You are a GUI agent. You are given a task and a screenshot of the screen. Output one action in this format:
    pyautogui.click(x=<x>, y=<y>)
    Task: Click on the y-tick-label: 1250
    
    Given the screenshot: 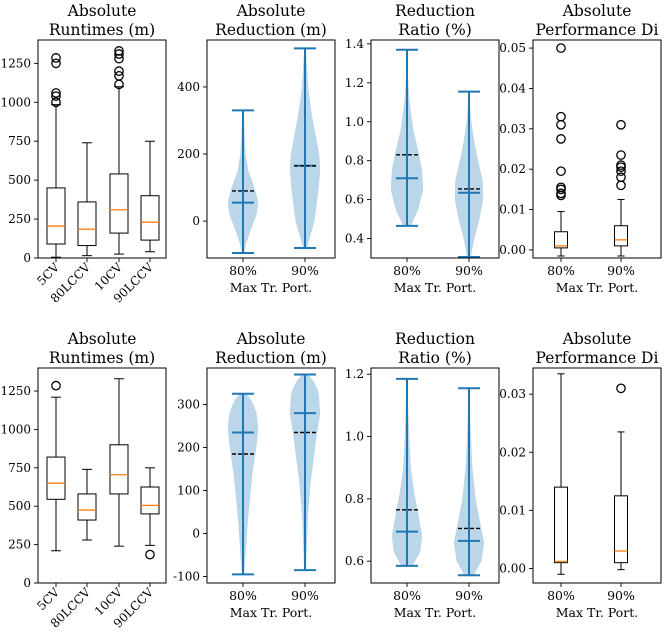 What is the action you would take?
    pyautogui.click(x=15, y=391)
    